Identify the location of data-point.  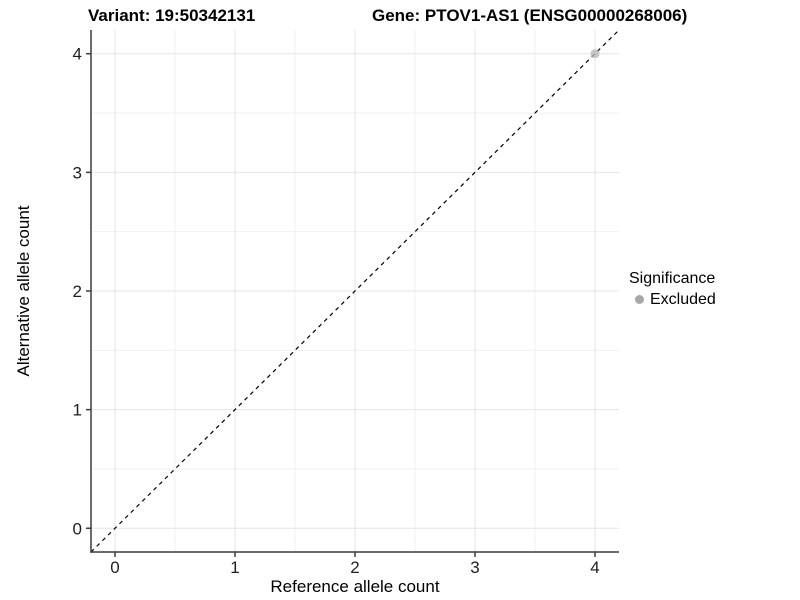
(595, 54).